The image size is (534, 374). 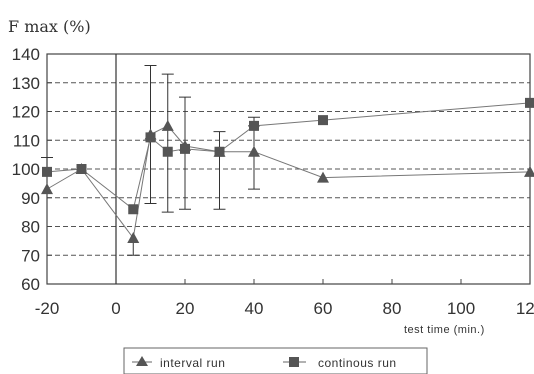 I want to click on legend: interval run continous run, so click(x=275, y=360).